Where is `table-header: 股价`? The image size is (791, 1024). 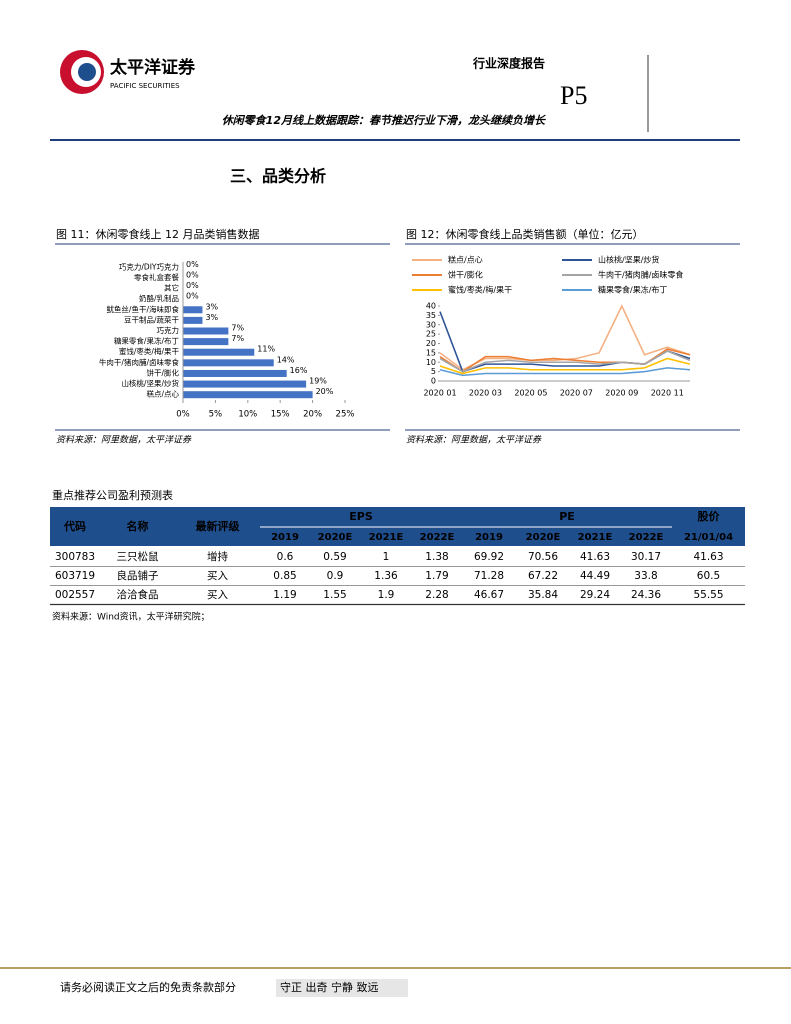
table-header: 股价 is located at coordinates (709, 516).